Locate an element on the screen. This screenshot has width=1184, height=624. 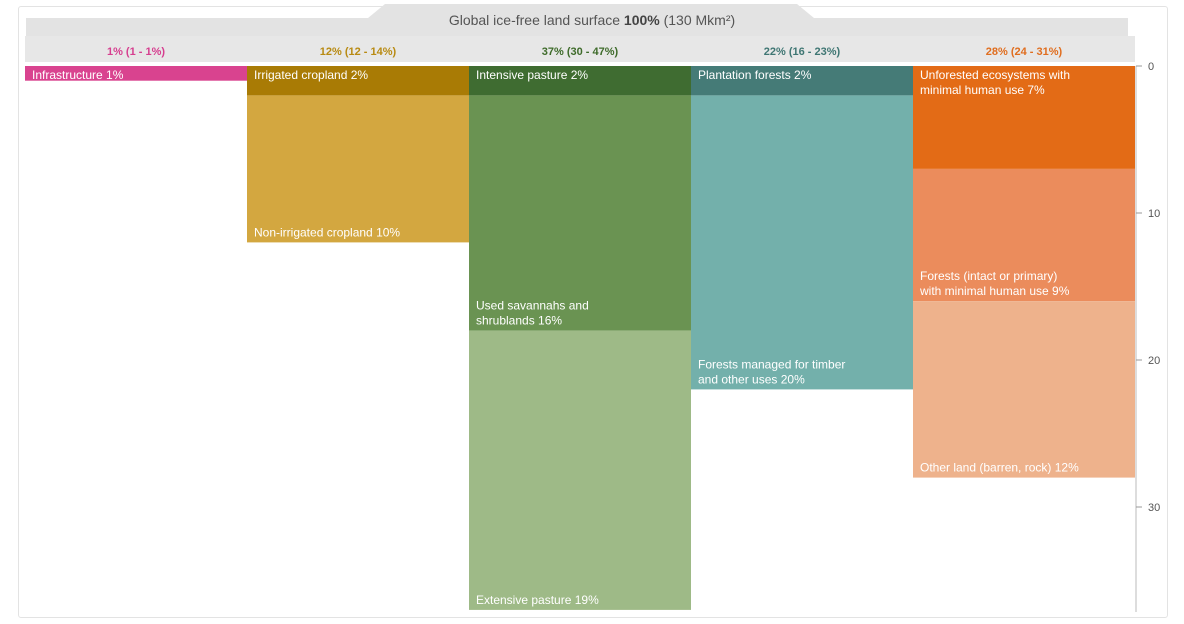
segment-label-line: Plantation forests 2% is located at coordinates (755, 75).